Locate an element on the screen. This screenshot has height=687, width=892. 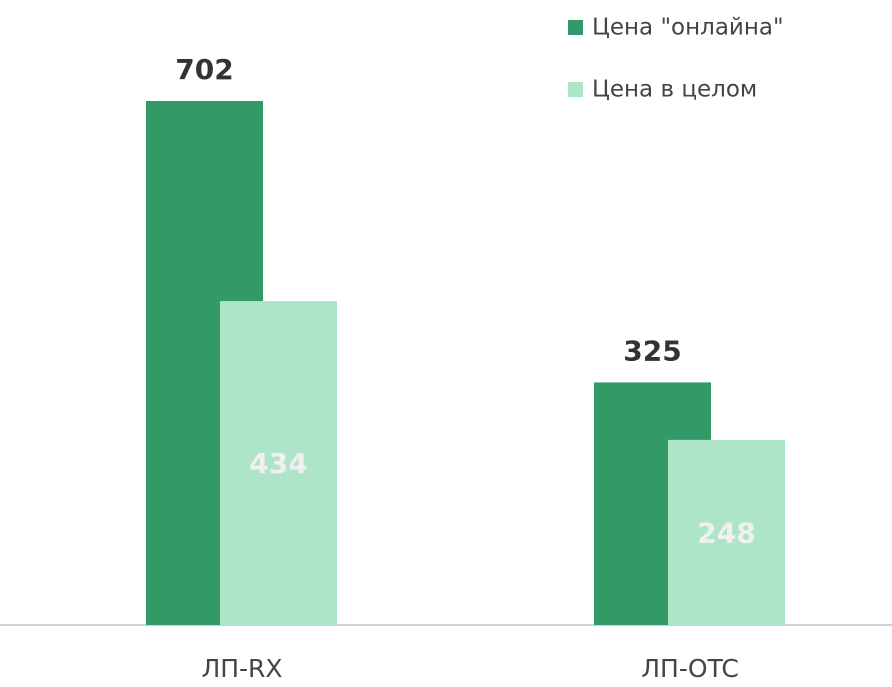
data-label: 325 is located at coordinates (652, 350).